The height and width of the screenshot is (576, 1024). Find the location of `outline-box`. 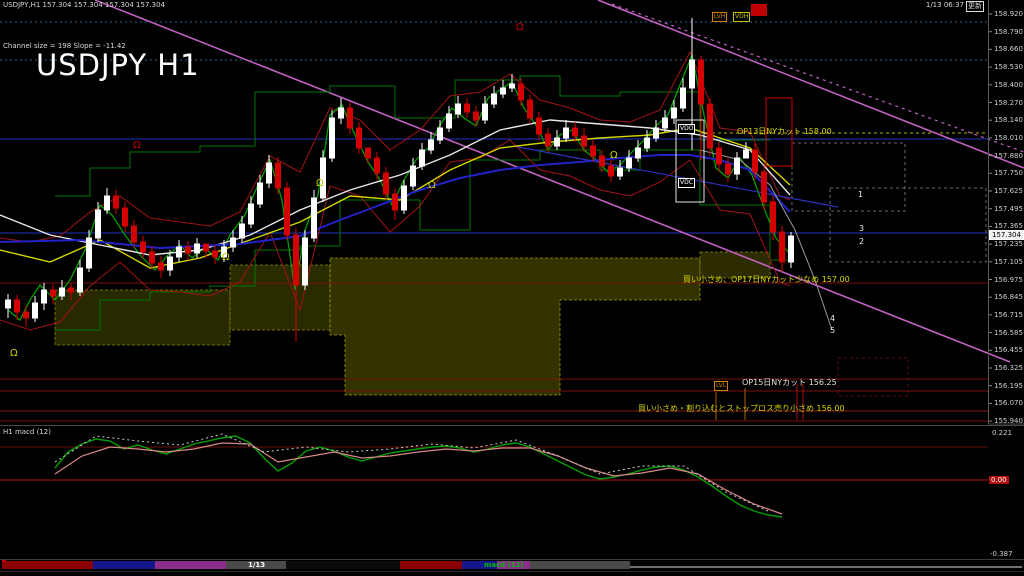

outline-box is located at coordinates (779, 132).